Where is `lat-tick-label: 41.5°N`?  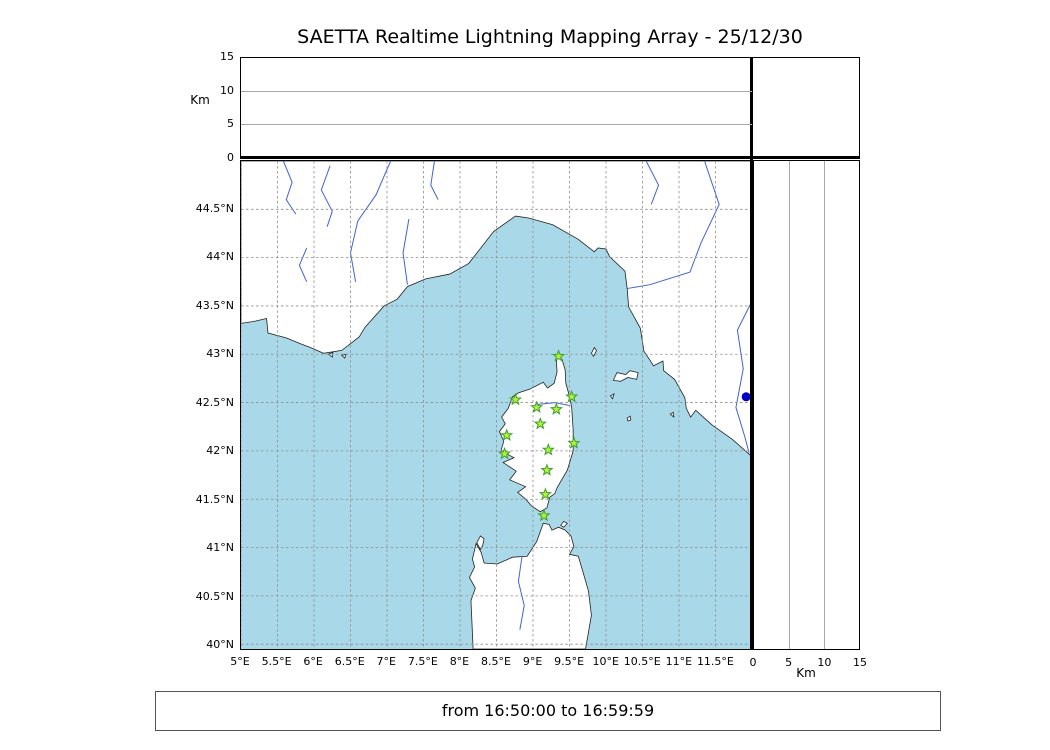
lat-tick-label: 41.5°N is located at coordinates (214, 499).